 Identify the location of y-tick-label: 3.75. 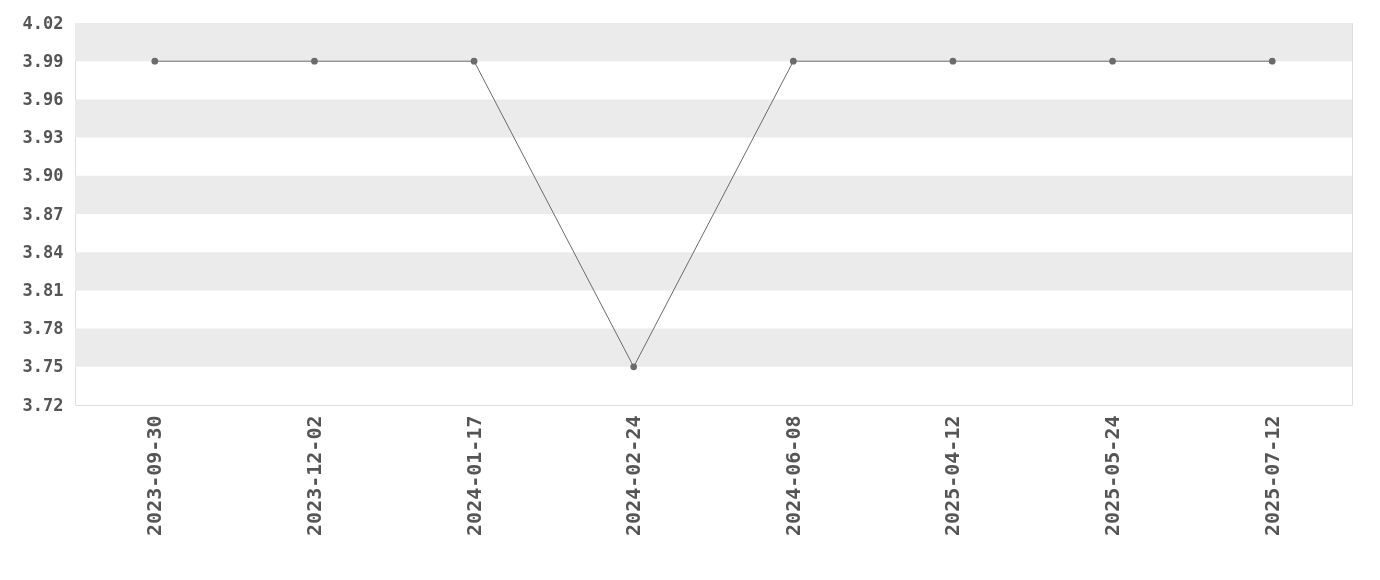
(43, 366).